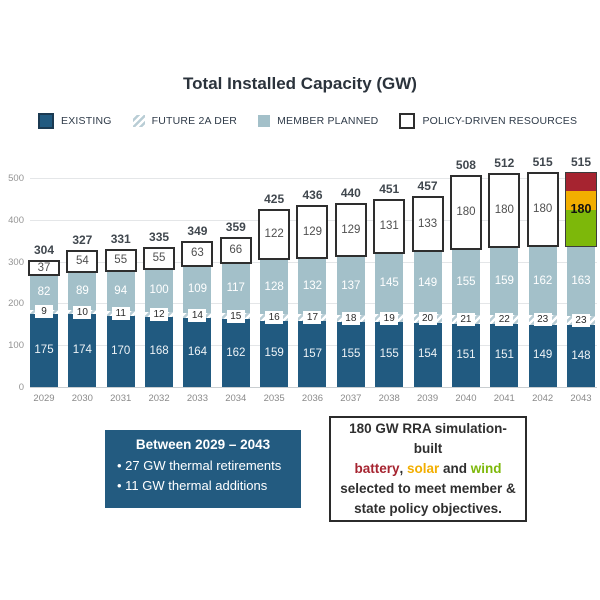 The image size is (600, 600). What do you see at coordinates (44, 312) in the screenshot?
I see `der-value-label: 9` at bounding box center [44, 312].